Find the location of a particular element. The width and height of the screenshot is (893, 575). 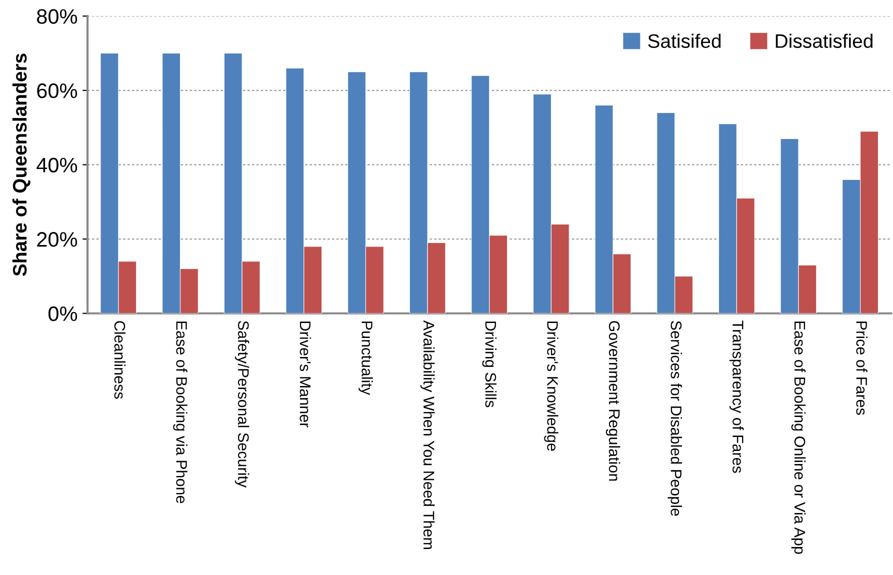

x-tick-label: Punctuality is located at coordinates (365, 359).